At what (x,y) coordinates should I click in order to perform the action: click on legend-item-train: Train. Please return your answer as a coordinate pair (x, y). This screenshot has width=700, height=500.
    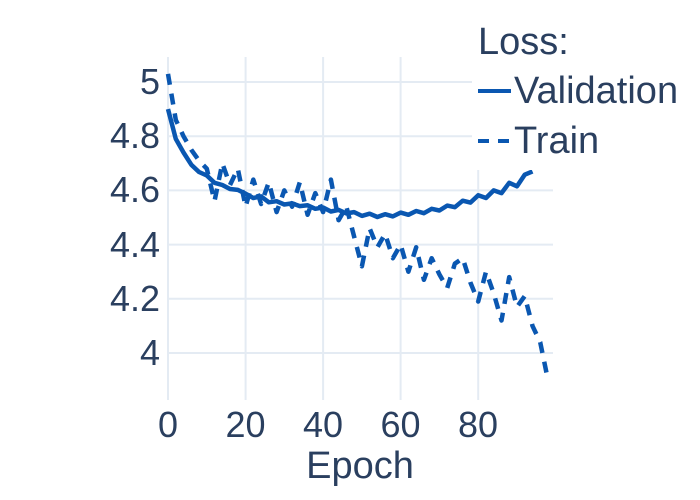
    Looking at the image, I should click on (578, 141).